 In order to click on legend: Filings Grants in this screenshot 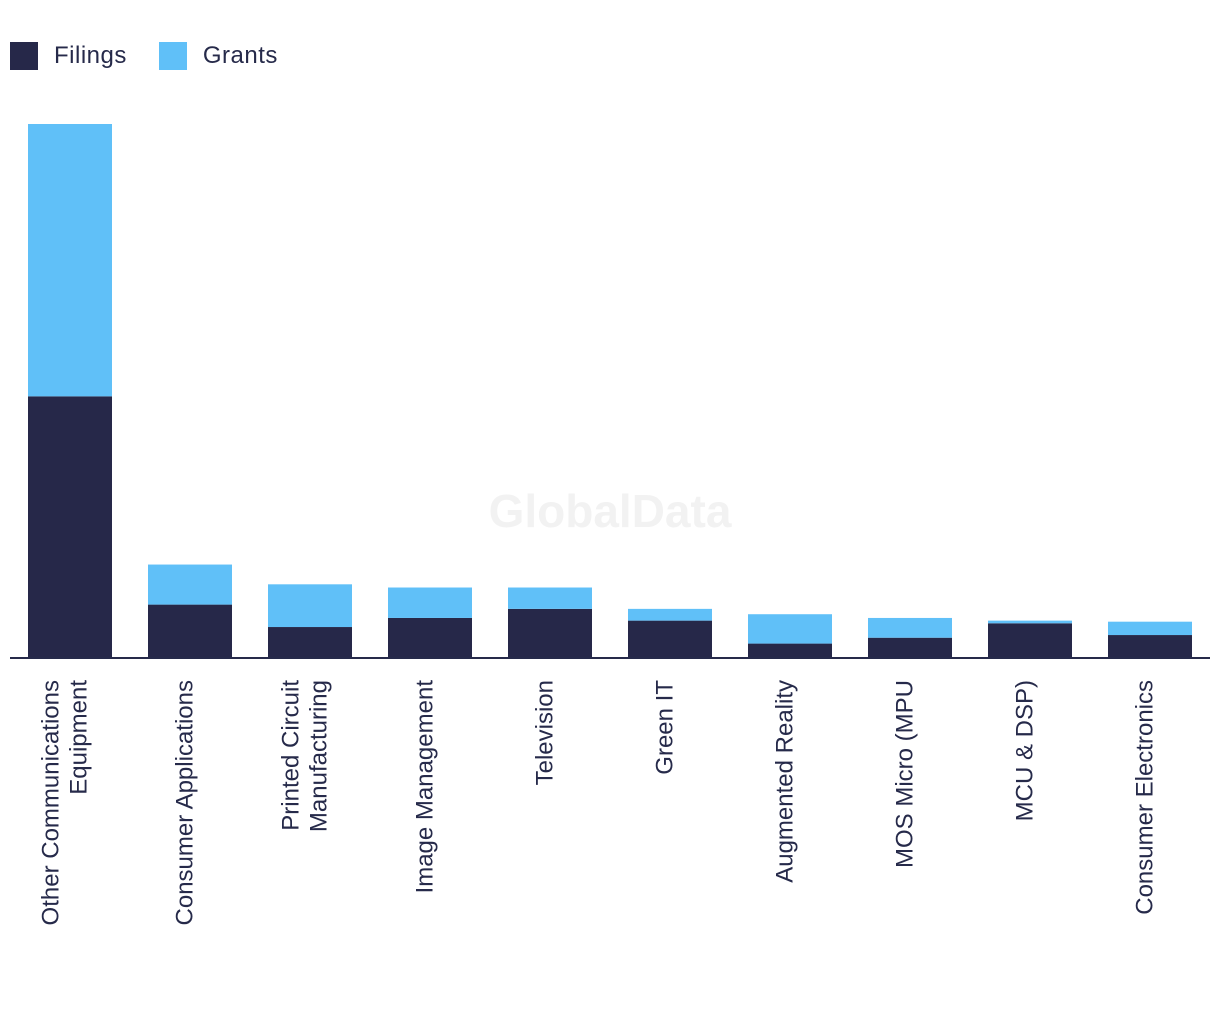, I will do `click(160, 56)`.